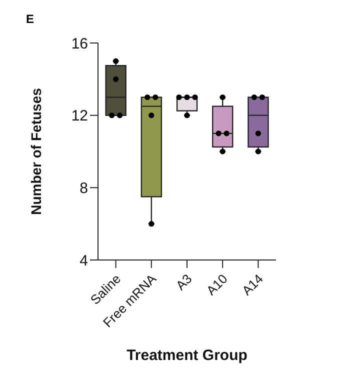  What do you see at coordinates (30, 19) in the screenshot?
I see `text: E` at bounding box center [30, 19].